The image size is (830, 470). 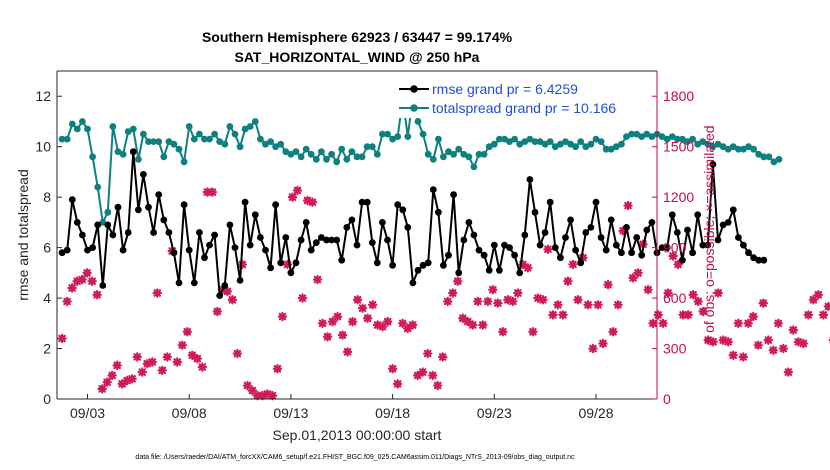 What do you see at coordinates (678, 197) in the screenshot?
I see `y-right-tick-label: 1200` at bounding box center [678, 197].